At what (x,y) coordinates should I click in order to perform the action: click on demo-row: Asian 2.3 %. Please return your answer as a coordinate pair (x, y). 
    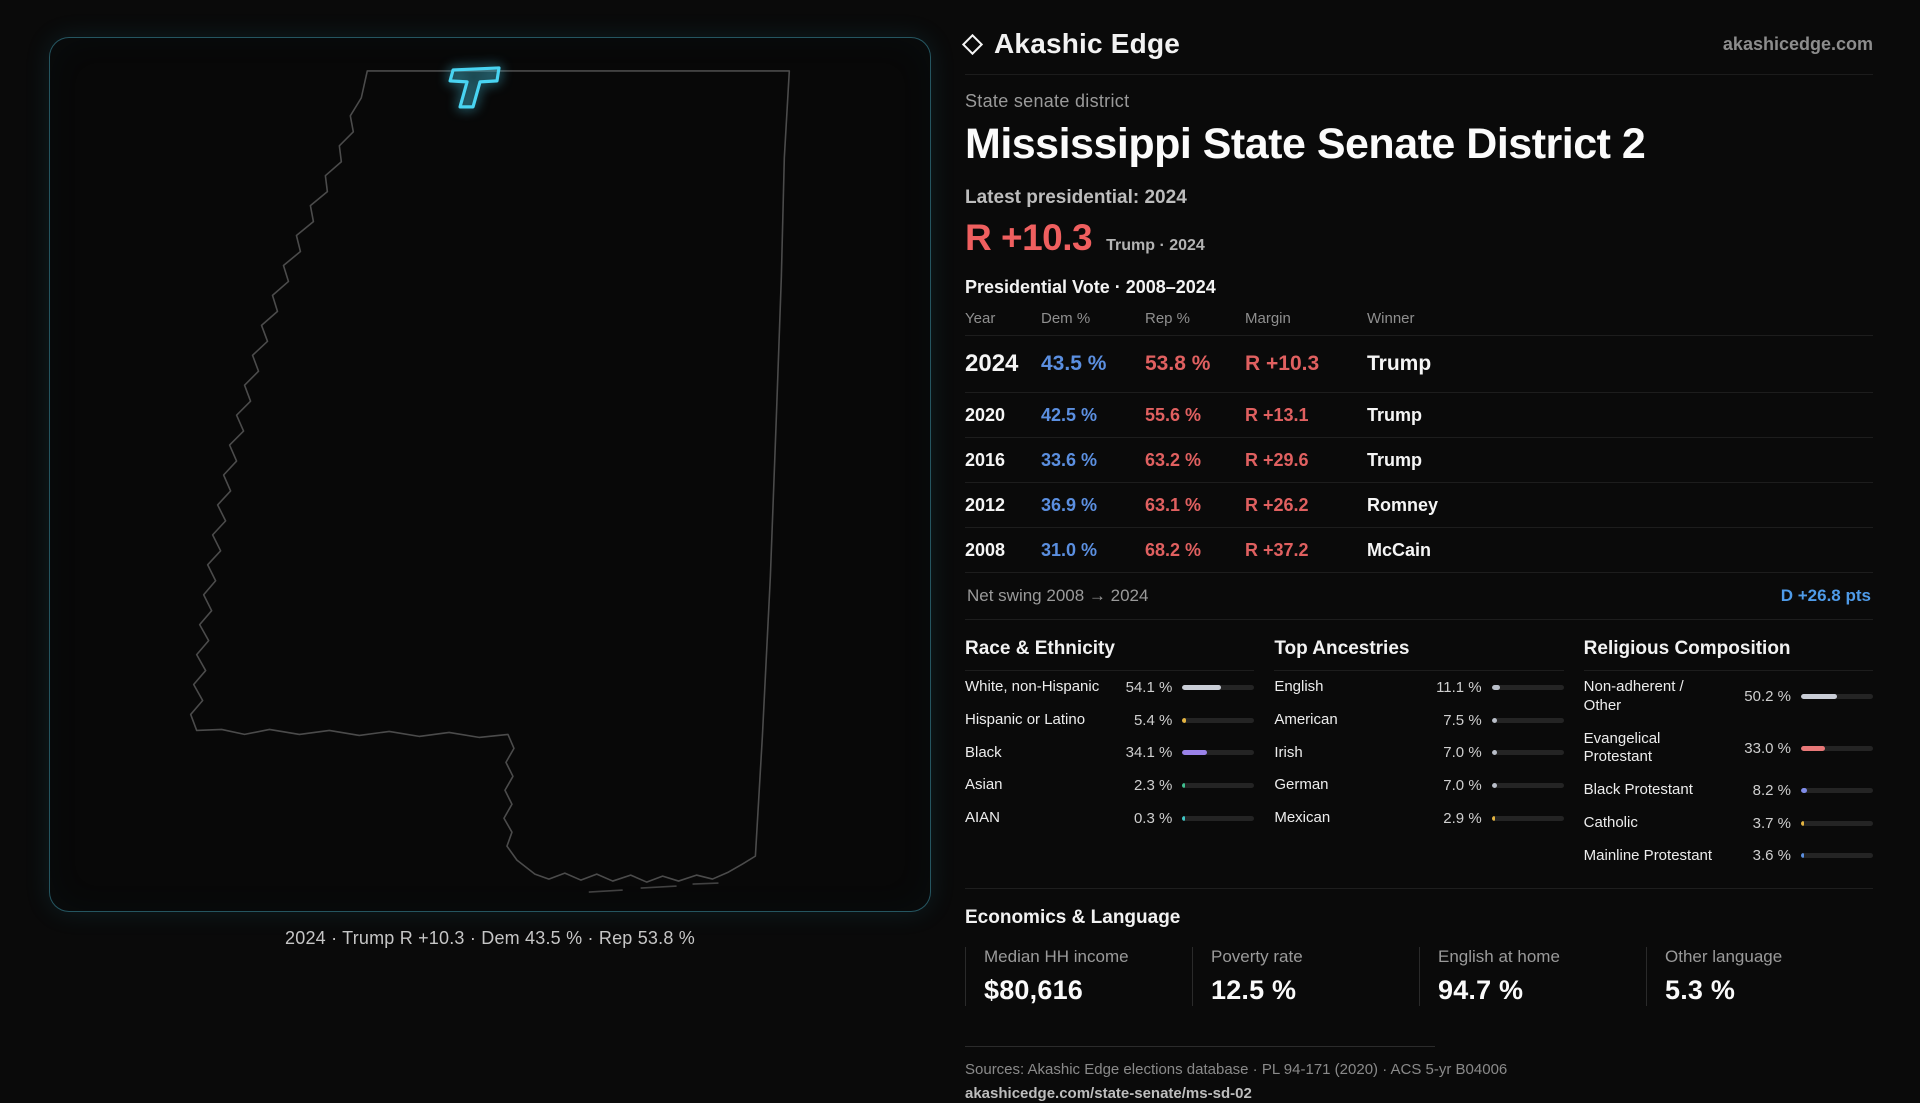
    Looking at the image, I should click on (1110, 785).